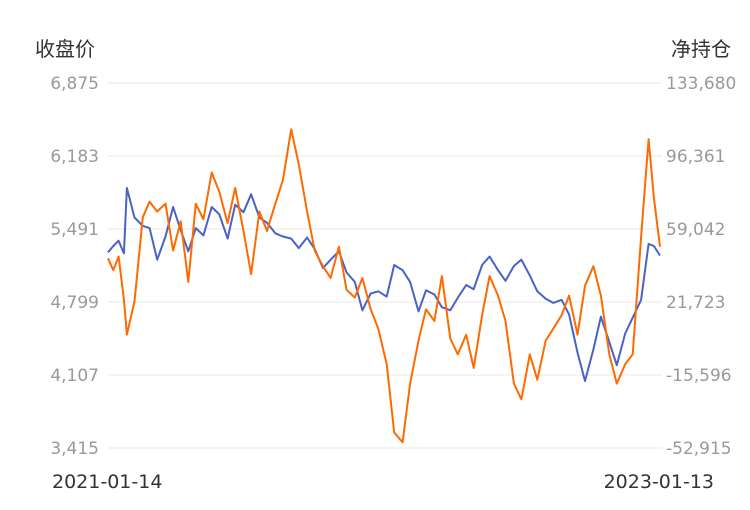 Image resolution: width=750 pixels, height=510 pixels. Describe the element at coordinates (107, 482) in the screenshot. I see `x-tick-start: 2021-01-14` at that location.